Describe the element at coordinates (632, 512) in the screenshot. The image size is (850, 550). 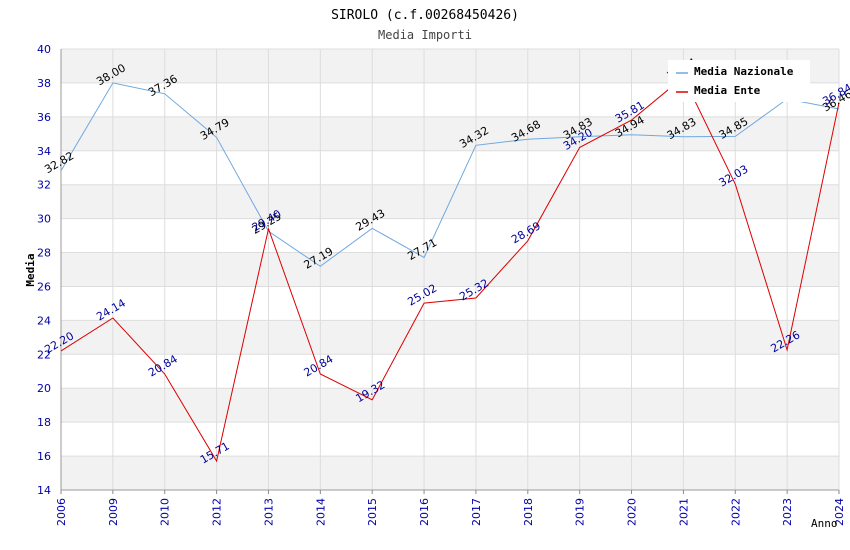
I see `x-tick-label: 2020` at that location.